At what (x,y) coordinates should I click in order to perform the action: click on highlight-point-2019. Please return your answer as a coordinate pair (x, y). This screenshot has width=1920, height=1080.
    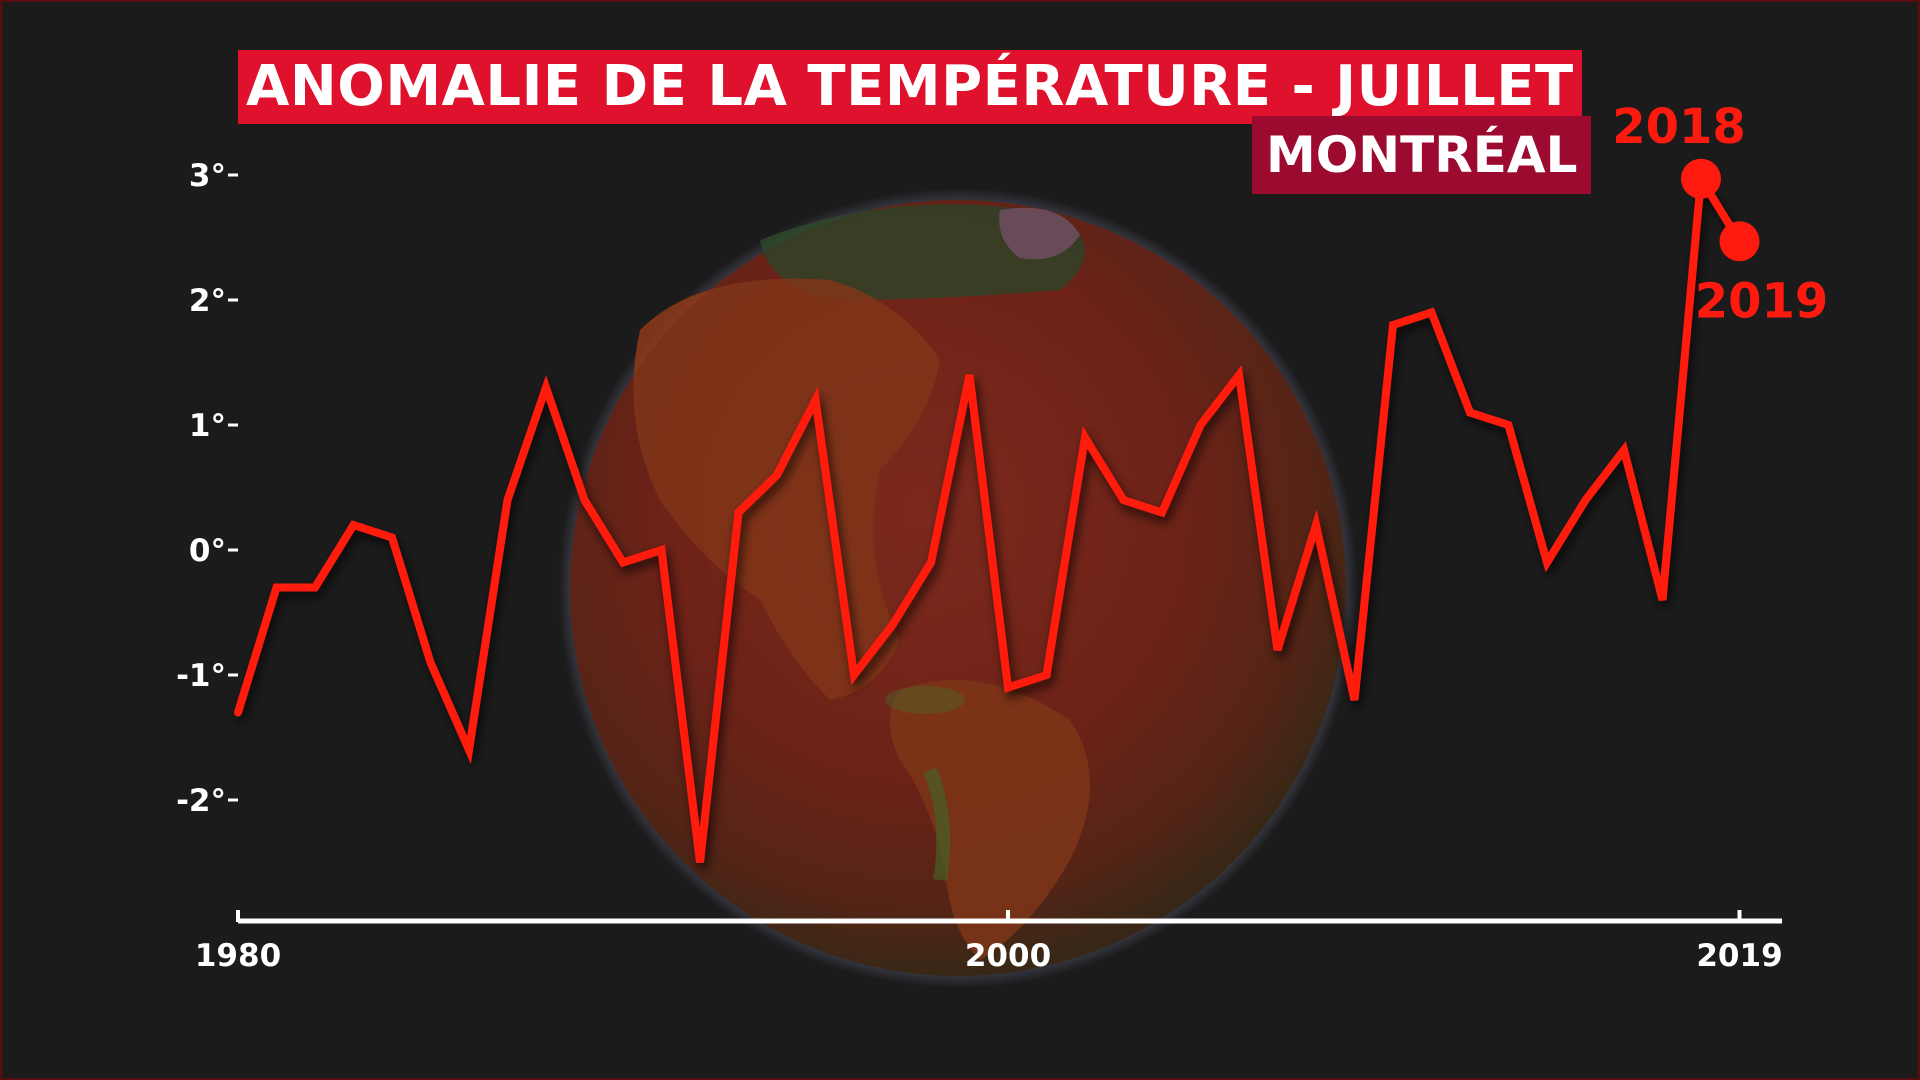
    Looking at the image, I should click on (1739, 241).